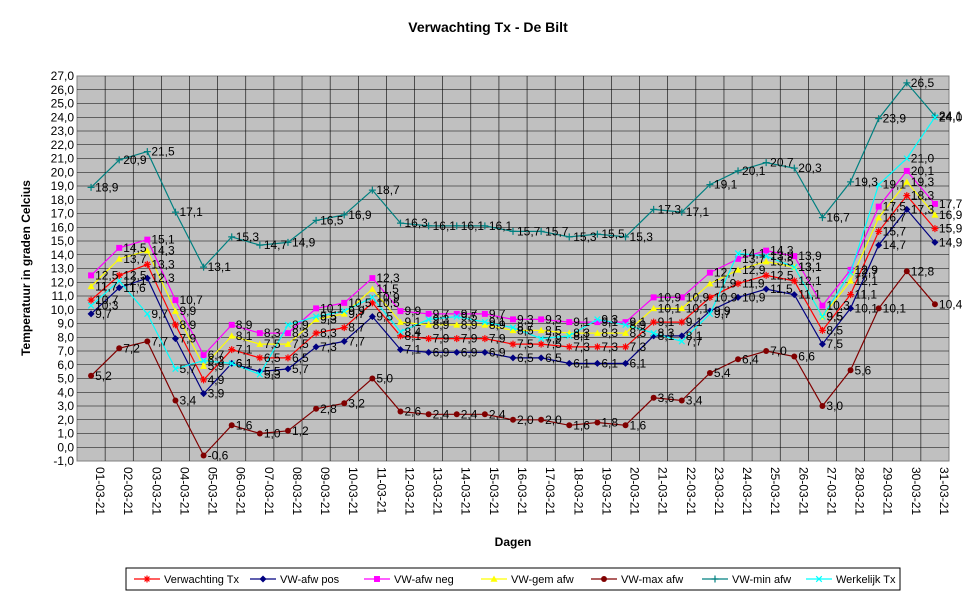  Describe the element at coordinates (272, 358) in the screenshot. I see `data-label: 6,5` at that location.